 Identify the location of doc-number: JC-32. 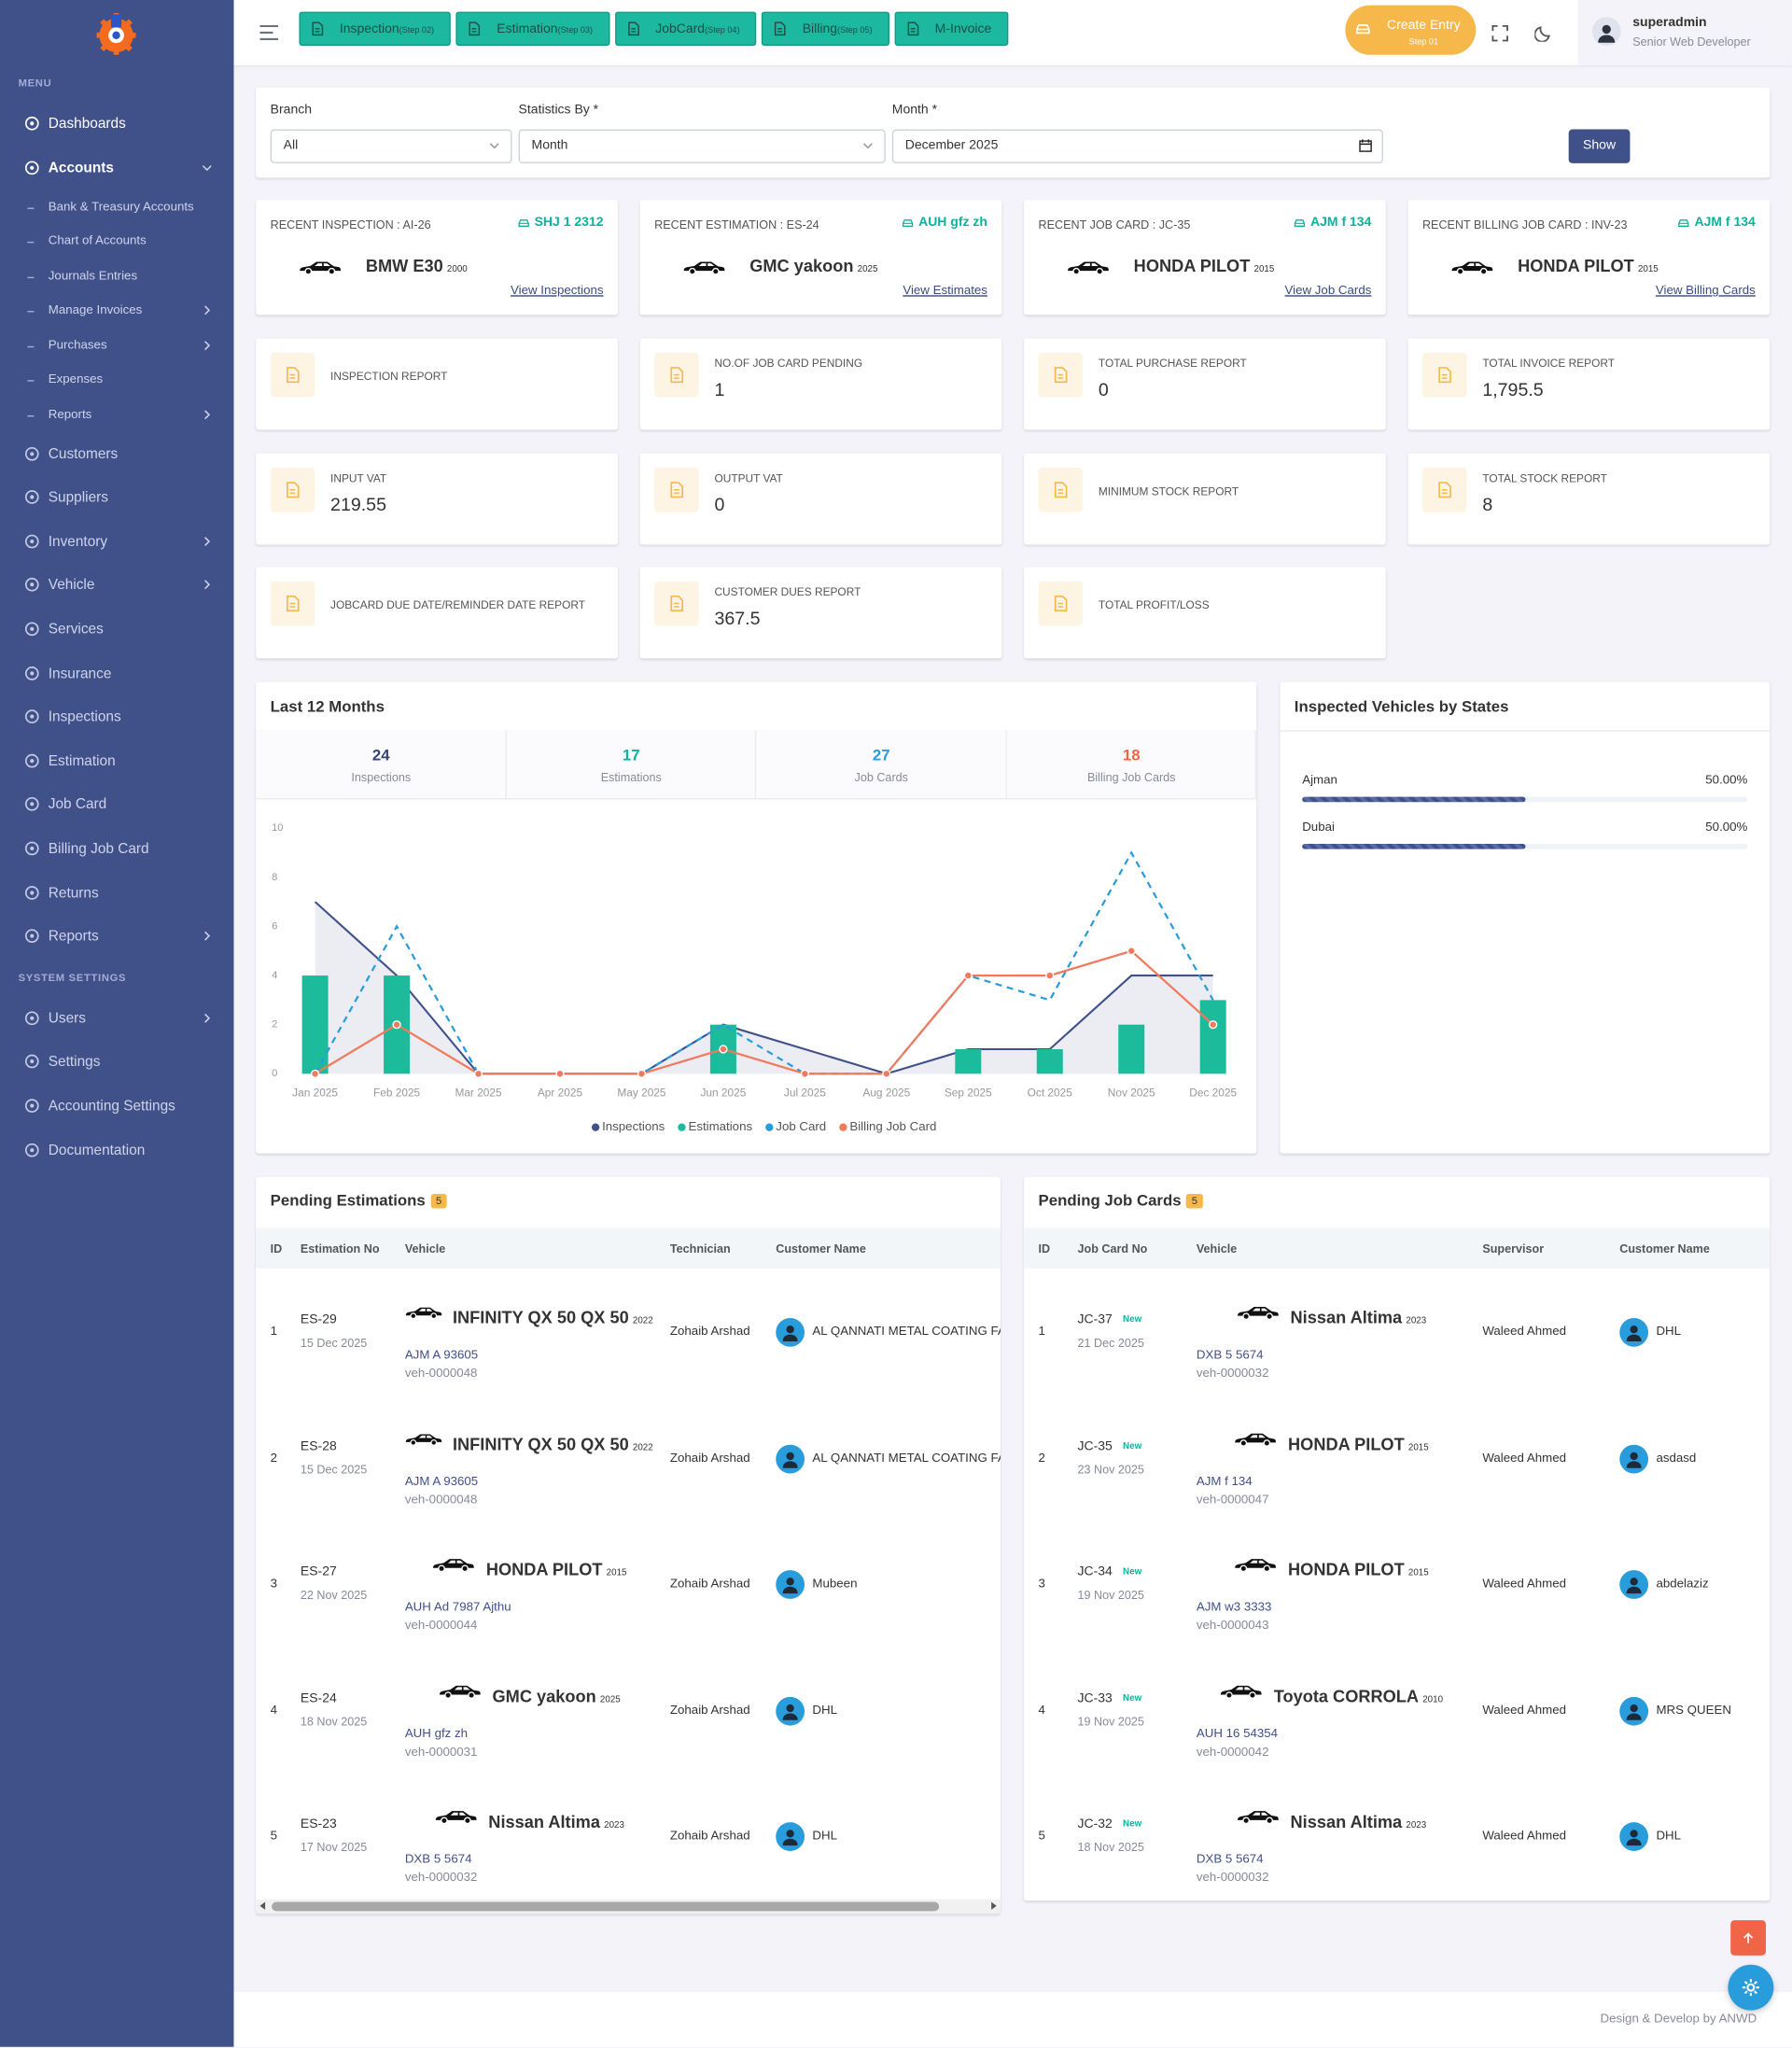
(1095, 1824).